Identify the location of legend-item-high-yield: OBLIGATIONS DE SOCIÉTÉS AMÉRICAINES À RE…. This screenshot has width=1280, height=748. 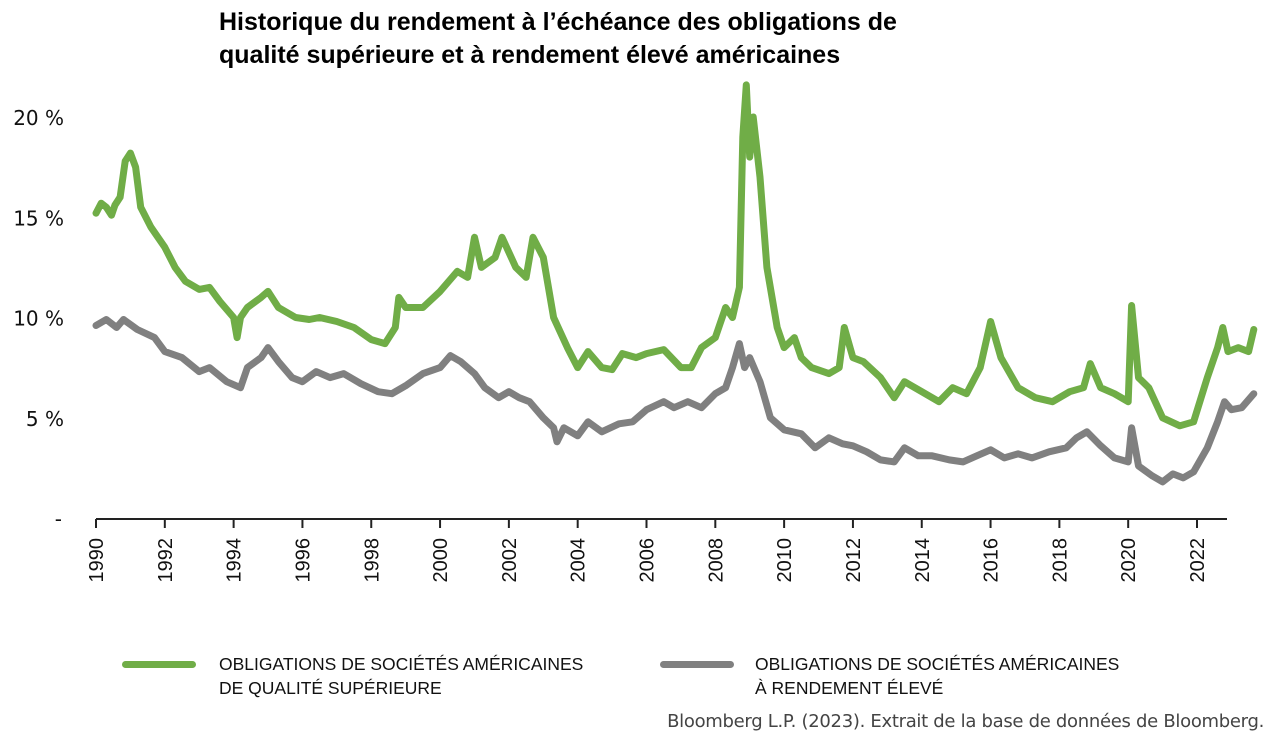
(937, 676).